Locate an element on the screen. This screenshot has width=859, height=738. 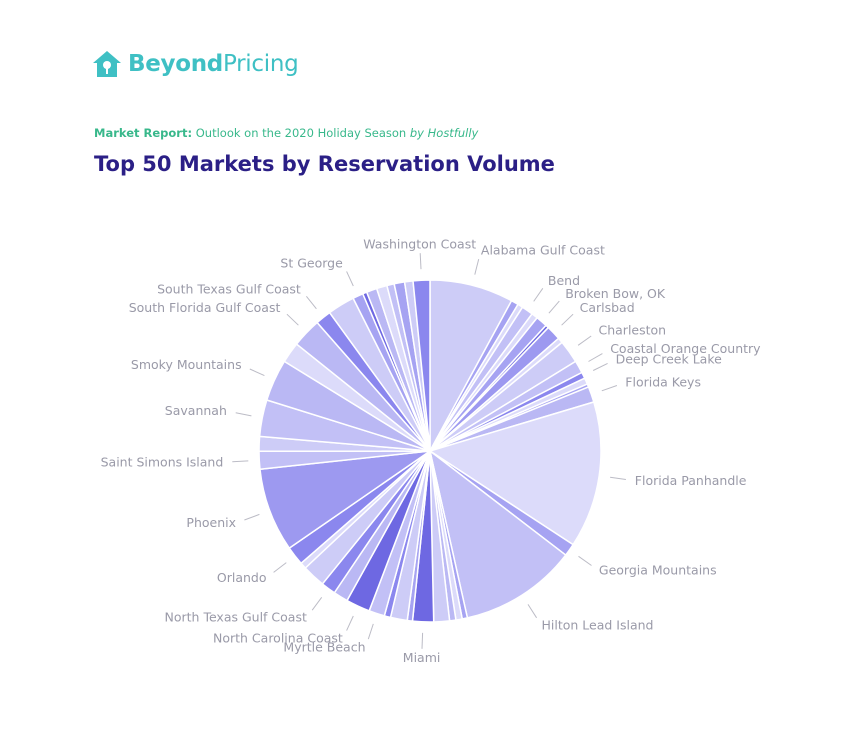
slice-label: Bend is located at coordinates (564, 280).